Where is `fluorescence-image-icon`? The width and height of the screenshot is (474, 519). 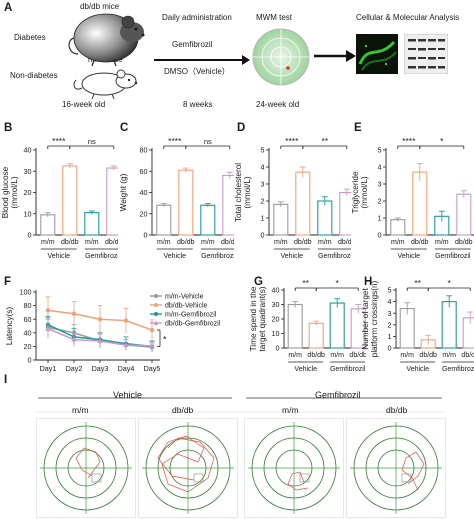 fluorescence-image-icon is located at coordinates (377, 54).